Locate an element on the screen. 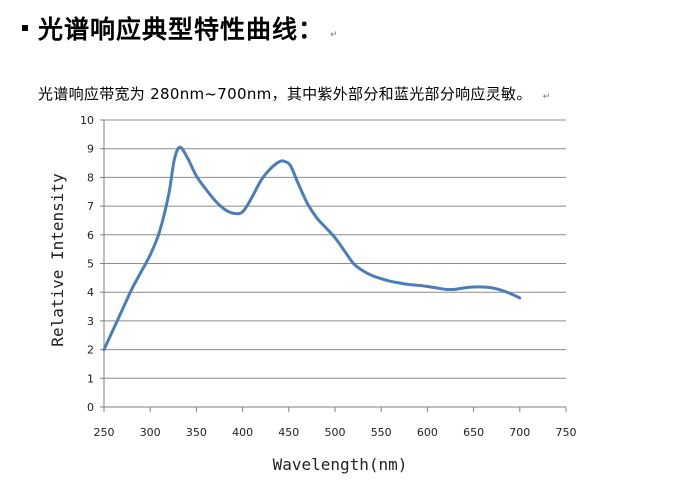  y-axis-title: Relative Intensity is located at coordinates (57, 260).